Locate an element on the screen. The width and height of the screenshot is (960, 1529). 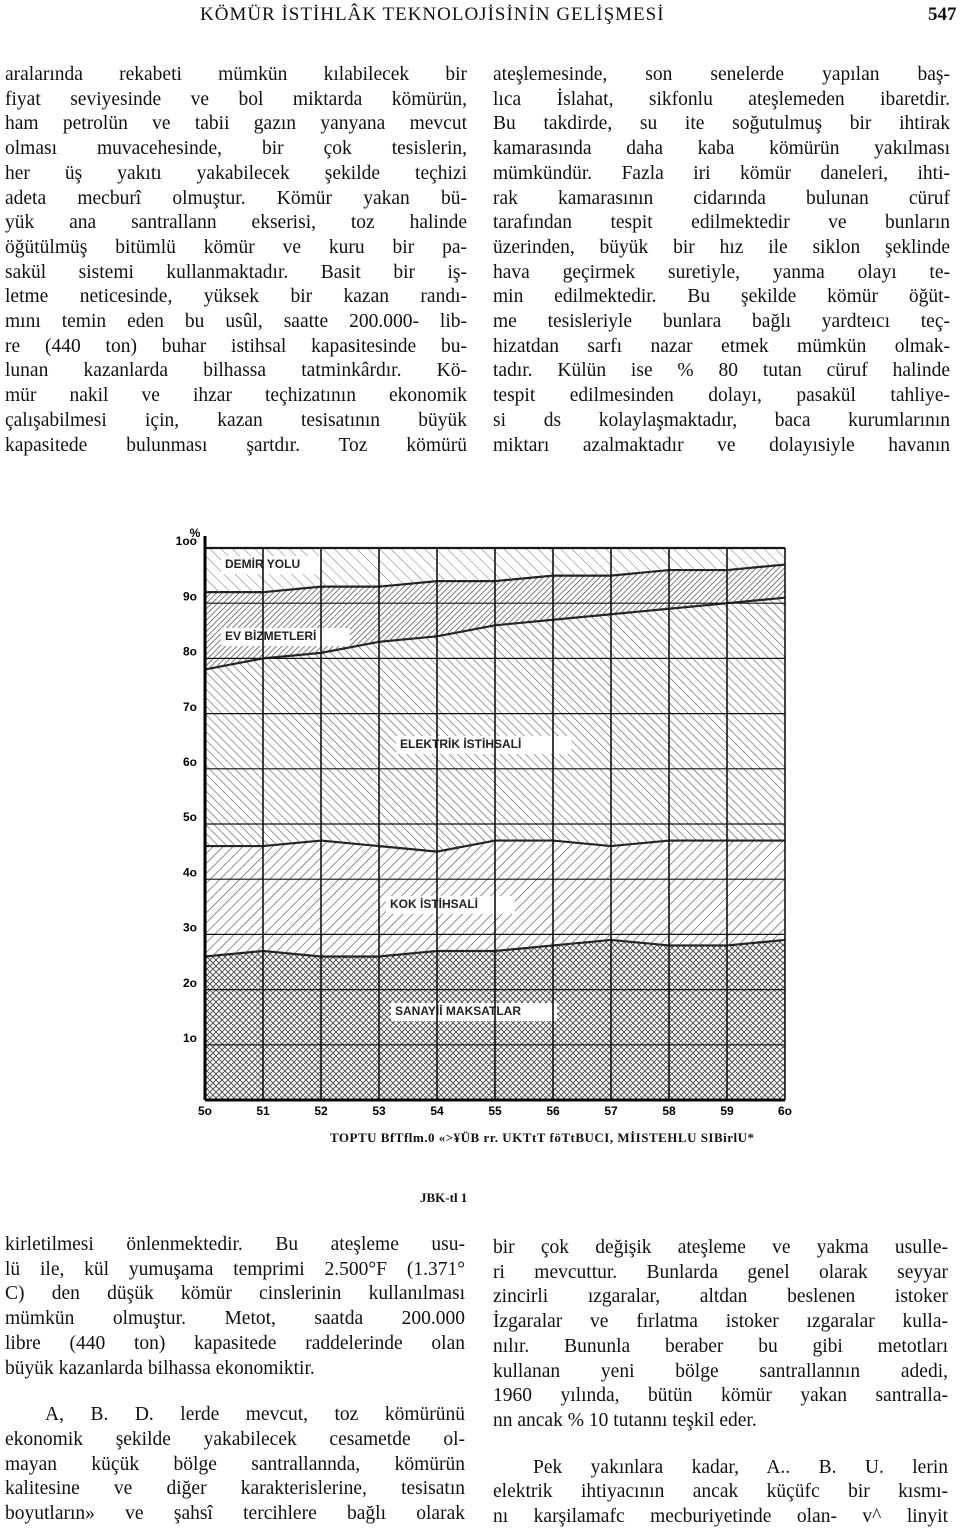
text-line: kapasitede bulunması şartdır. Toz kömürü is located at coordinates (236, 445).